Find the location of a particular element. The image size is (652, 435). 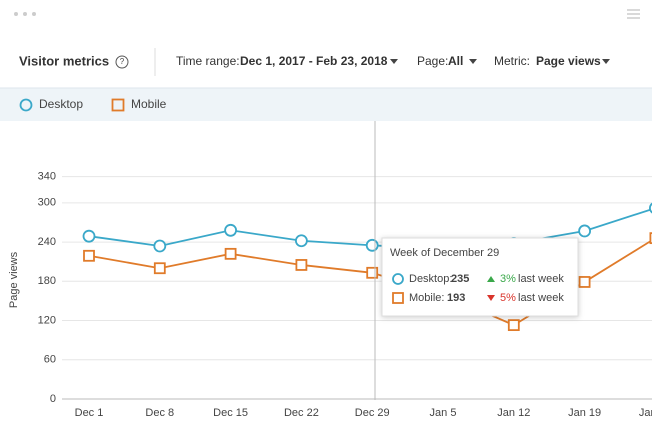

tooltip-desktop-change: 3% is located at coordinates (508, 279).